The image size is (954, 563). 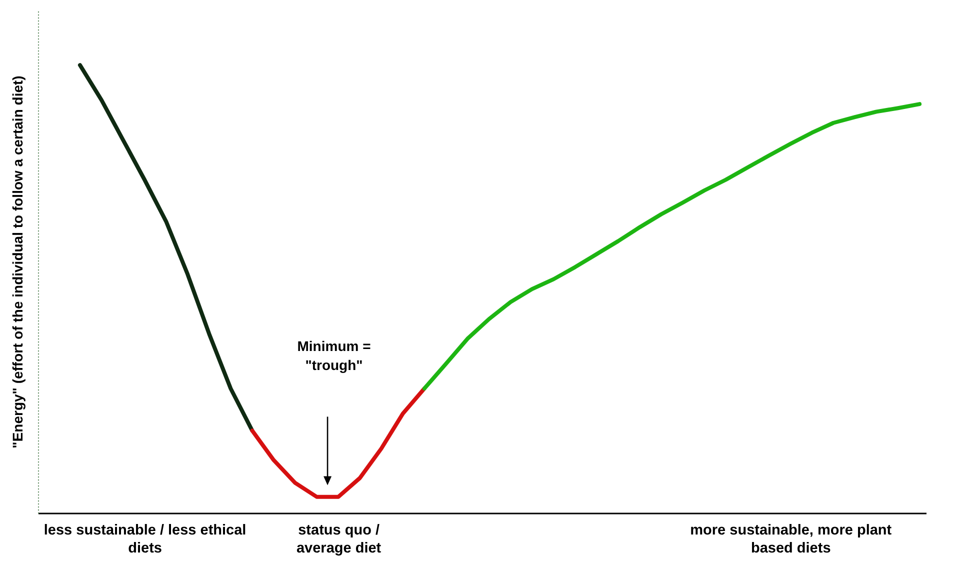 I want to click on annotation: Minimum = "trough", so click(x=334, y=356).